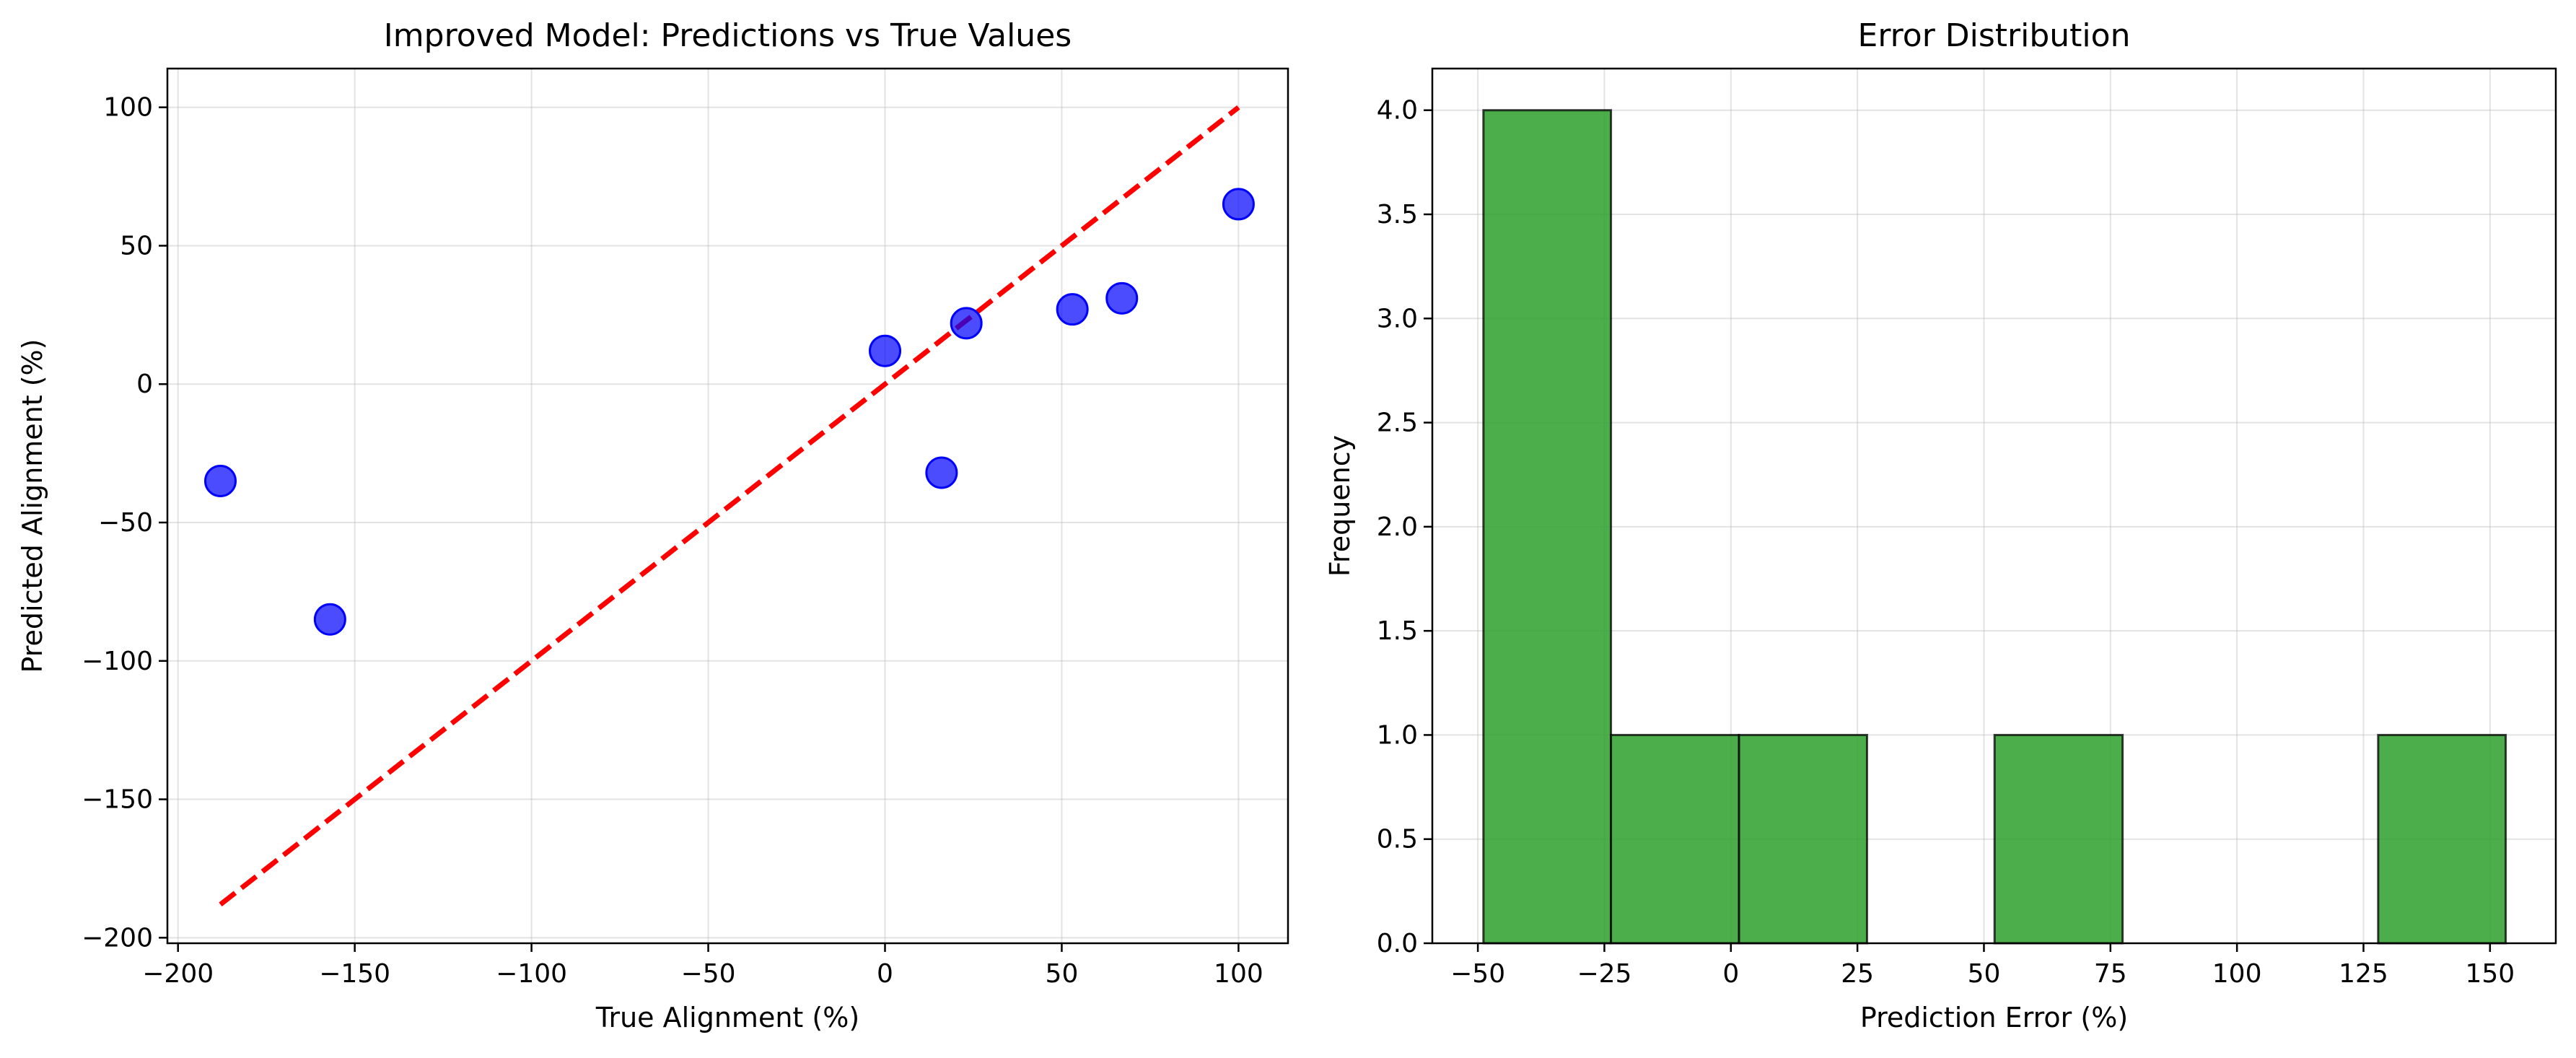  I want to click on scatter-x-label: True Alignment (%), so click(727, 1017).